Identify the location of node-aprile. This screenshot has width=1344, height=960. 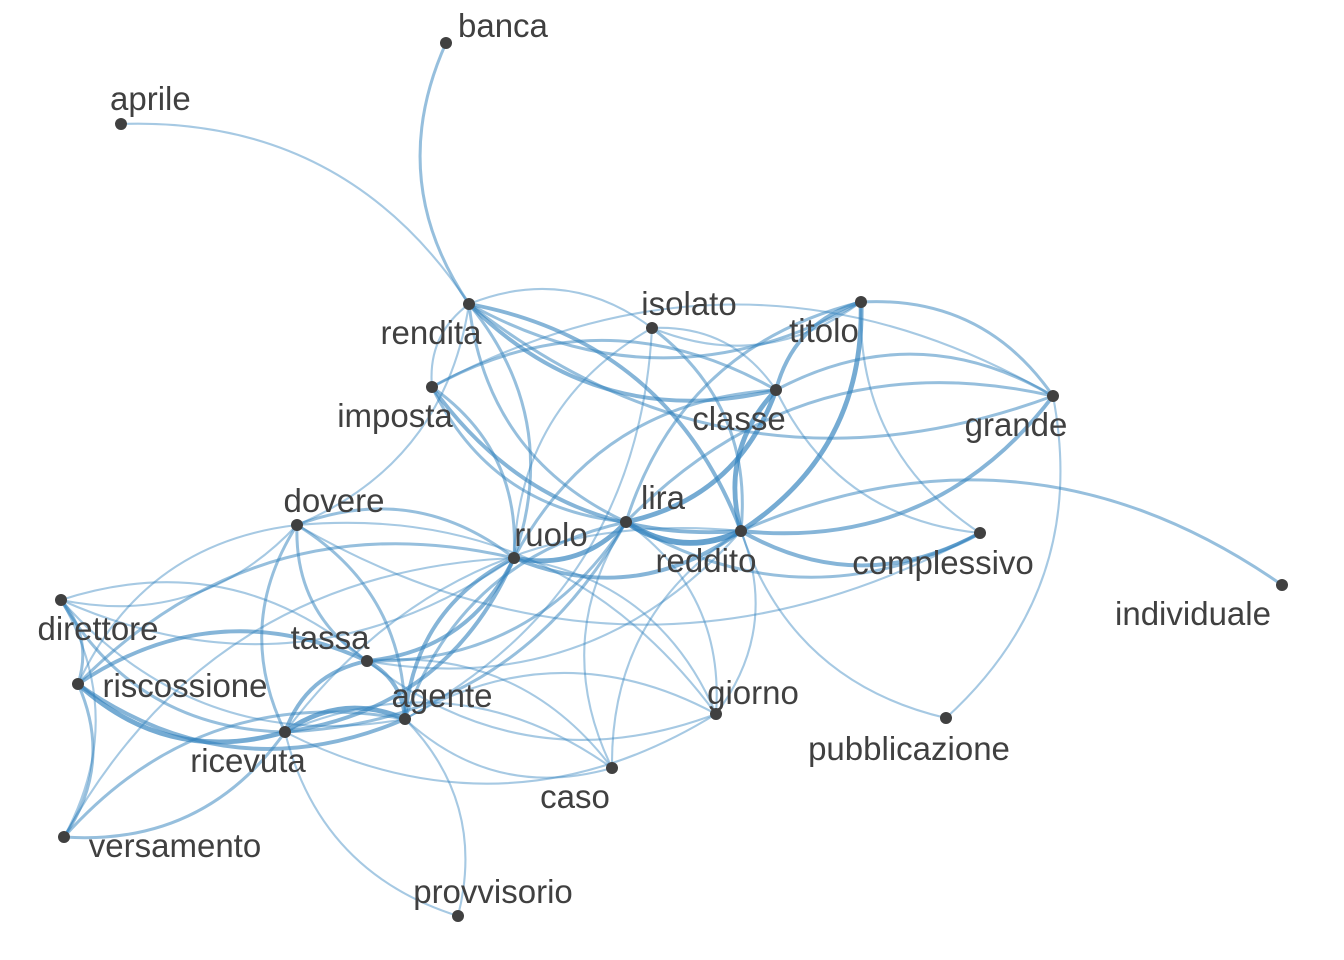
(121, 124).